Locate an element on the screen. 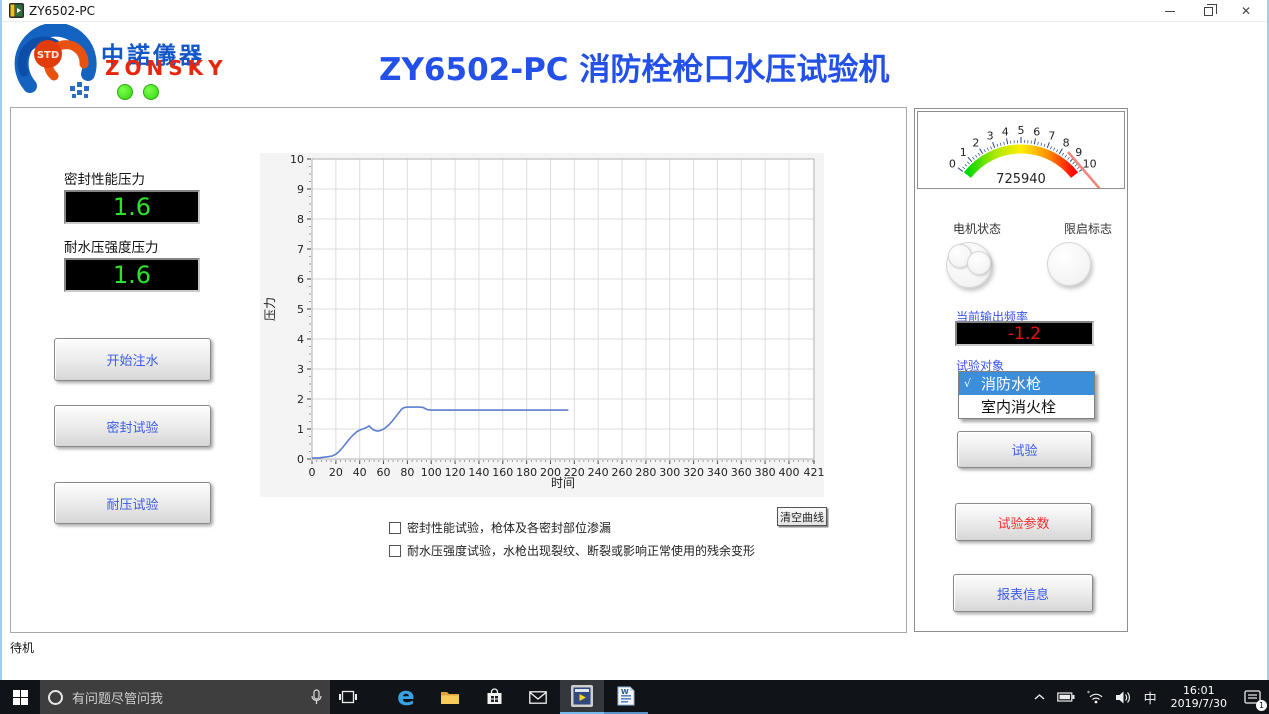  seal-test-button: 密封试验 is located at coordinates (132, 426).